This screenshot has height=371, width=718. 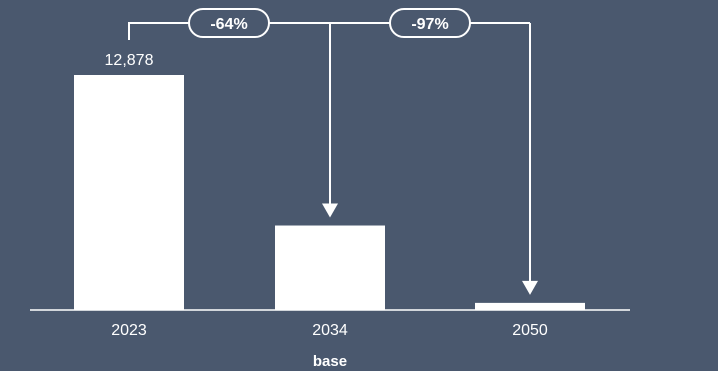 What do you see at coordinates (330, 361) in the screenshot?
I see `x-axis-title: base` at bounding box center [330, 361].